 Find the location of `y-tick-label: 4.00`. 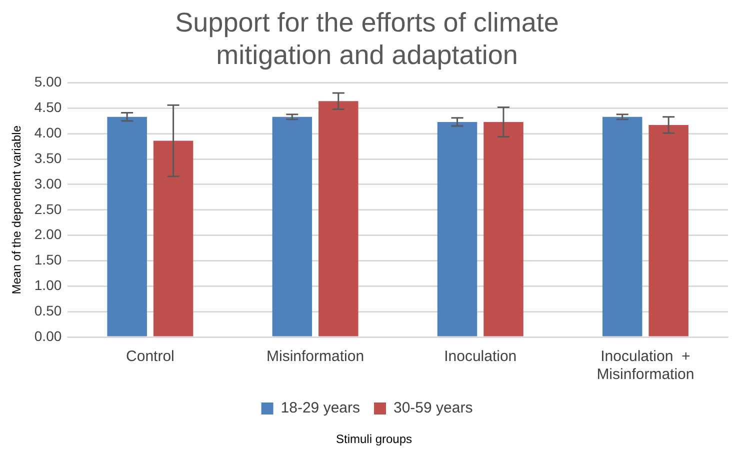

y-tick-label: 4.00 is located at coordinates (48, 132).